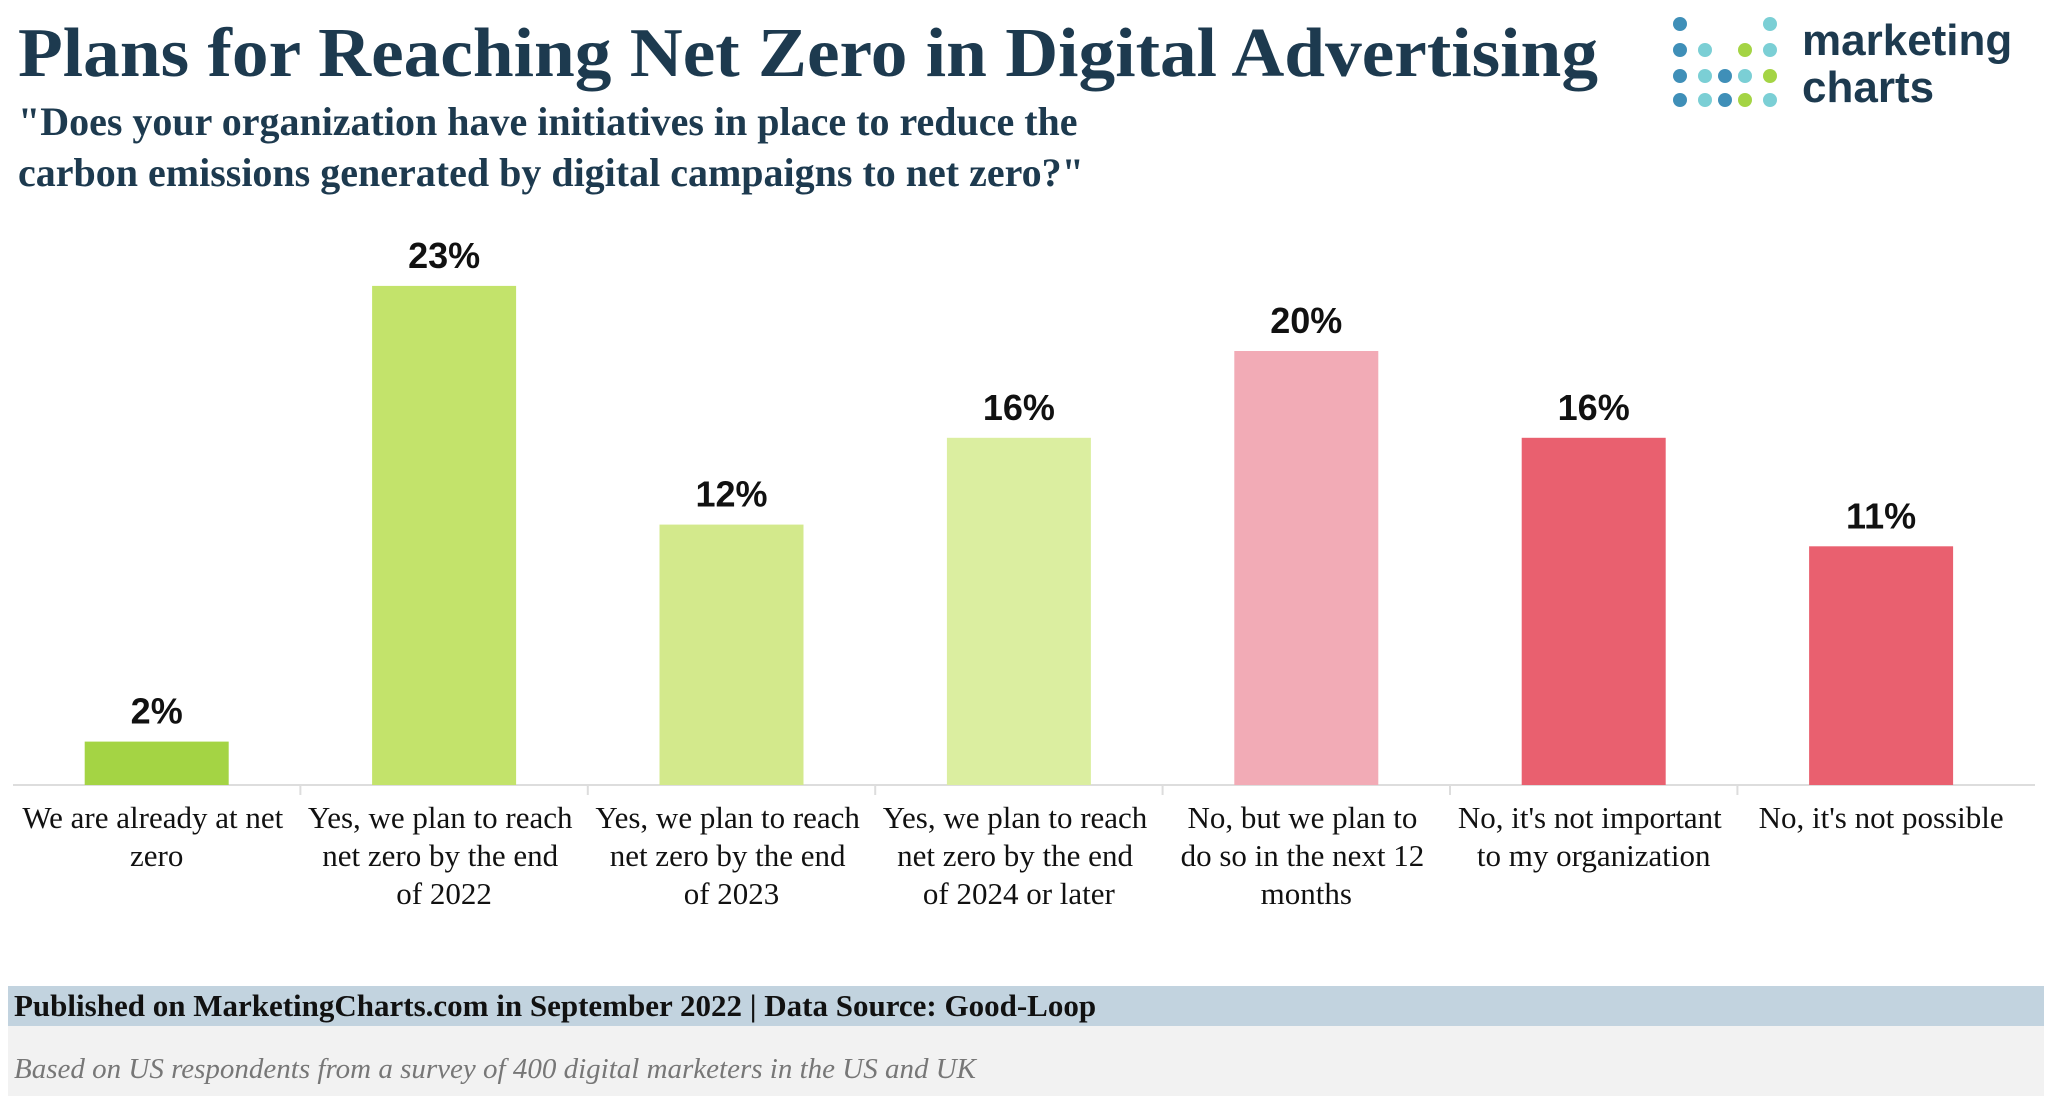 The image size is (2048, 1100). What do you see at coordinates (157, 711) in the screenshot?
I see `data-label: 2%` at bounding box center [157, 711].